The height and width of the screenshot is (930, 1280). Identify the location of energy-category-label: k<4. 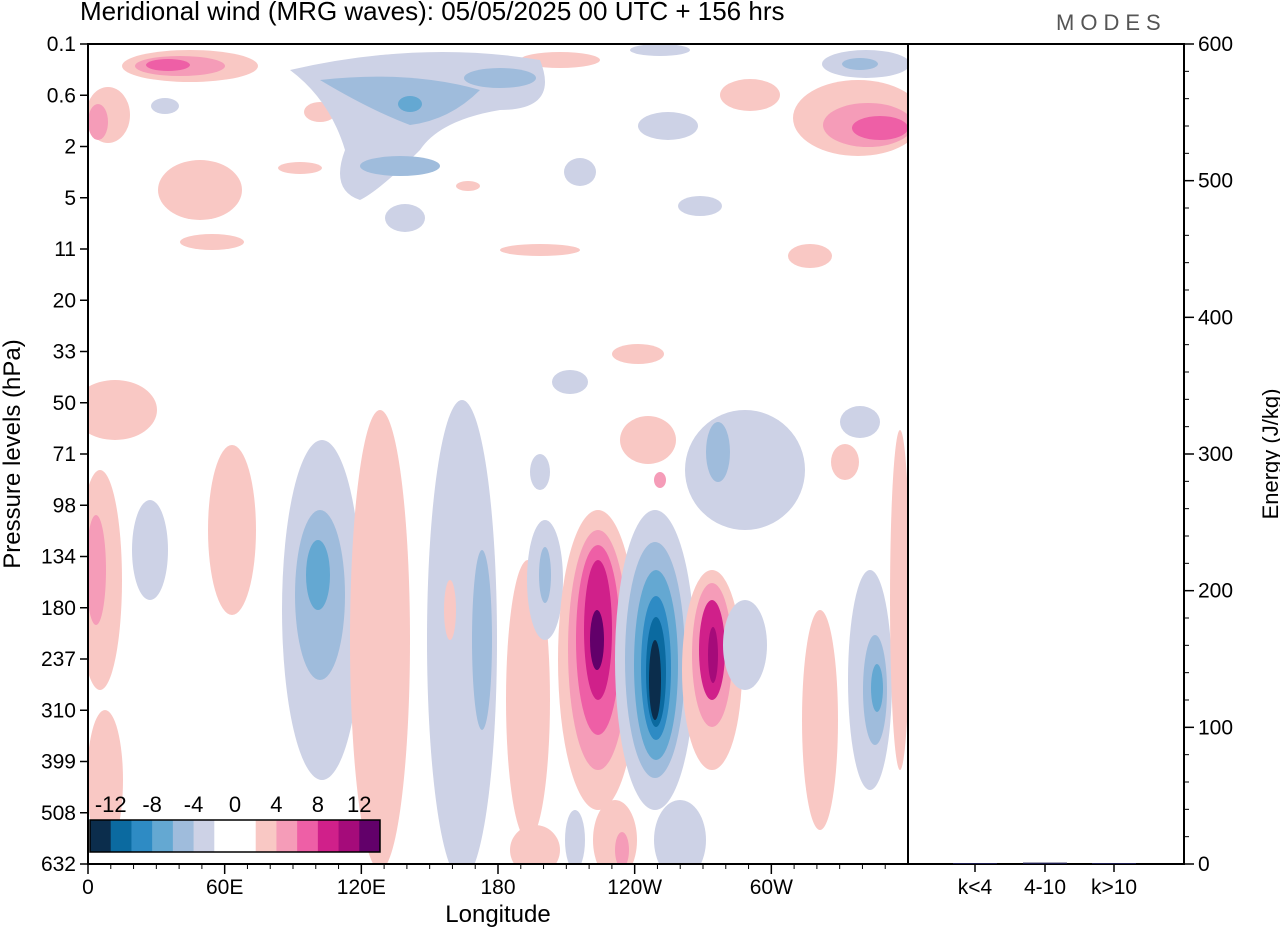
(975, 887).